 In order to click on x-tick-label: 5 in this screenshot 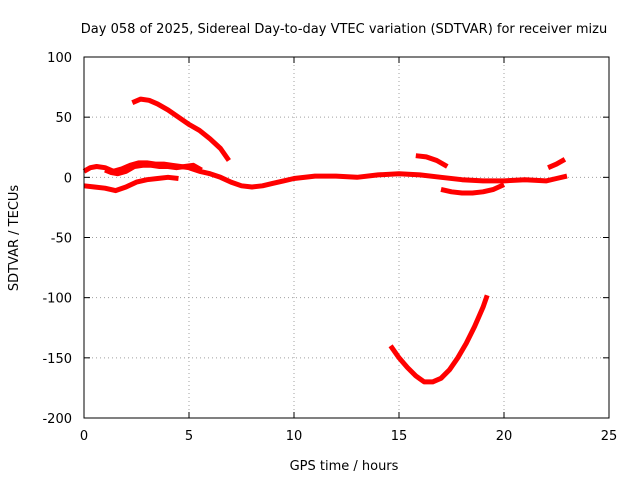, I will do `click(189, 436)`.